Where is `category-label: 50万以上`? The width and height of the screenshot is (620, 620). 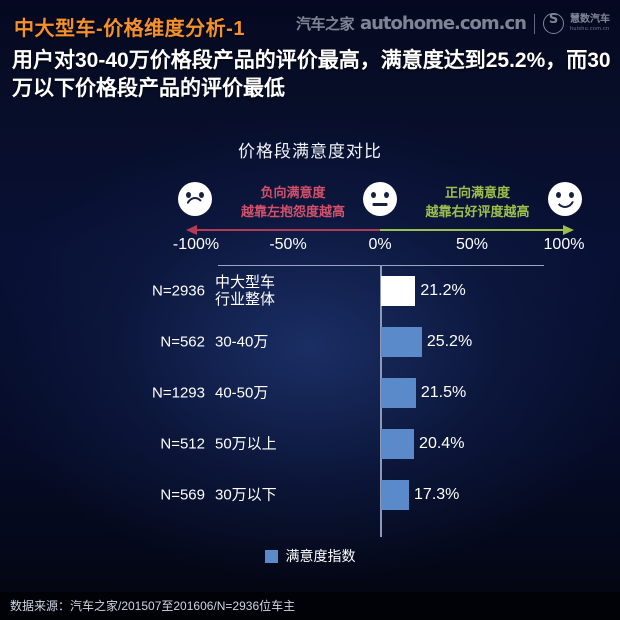 category-label: 50万以上 is located at coordinates (246, 443).